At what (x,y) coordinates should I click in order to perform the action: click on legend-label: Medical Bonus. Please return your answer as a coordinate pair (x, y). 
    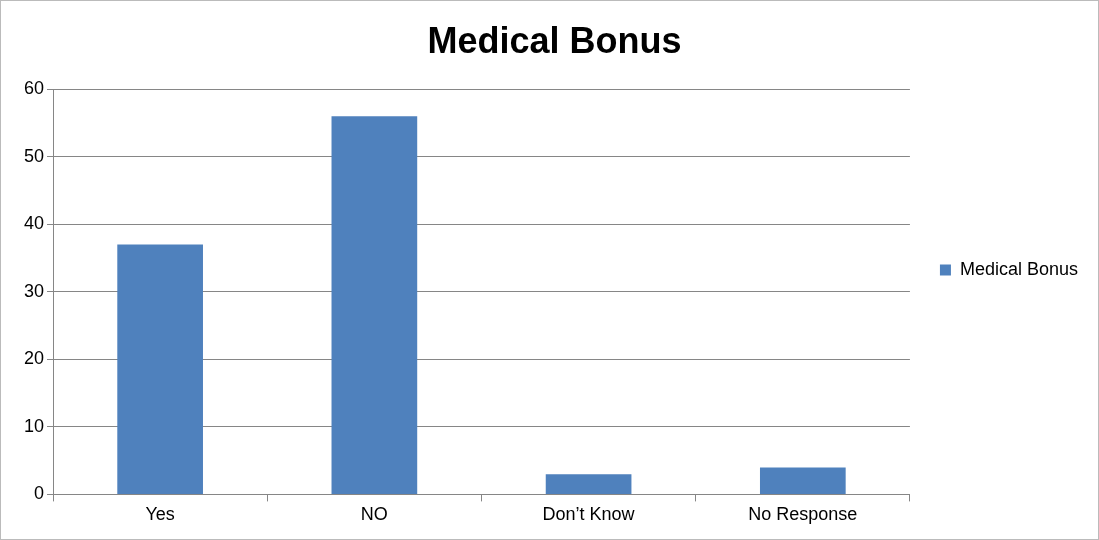
    Looking at the image, I should click on (1019, 268).